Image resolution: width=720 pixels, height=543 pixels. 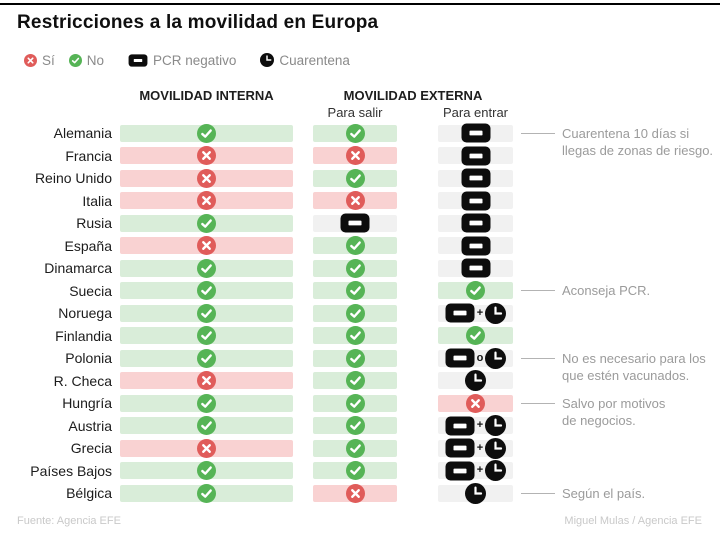 I want to click on legend-item-cuarentena: Cuarentena, so click(x=305, y=60).